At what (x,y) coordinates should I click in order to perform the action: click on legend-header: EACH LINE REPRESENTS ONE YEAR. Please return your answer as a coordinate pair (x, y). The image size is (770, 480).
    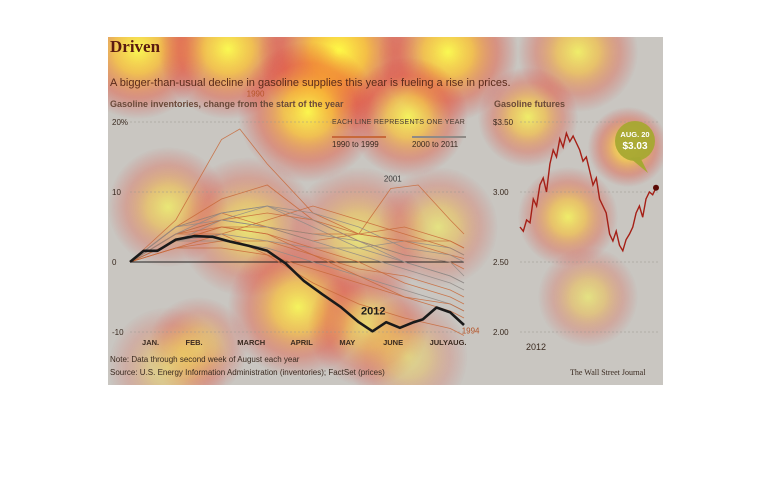
    Looking at the image, I should click on (399, 122).